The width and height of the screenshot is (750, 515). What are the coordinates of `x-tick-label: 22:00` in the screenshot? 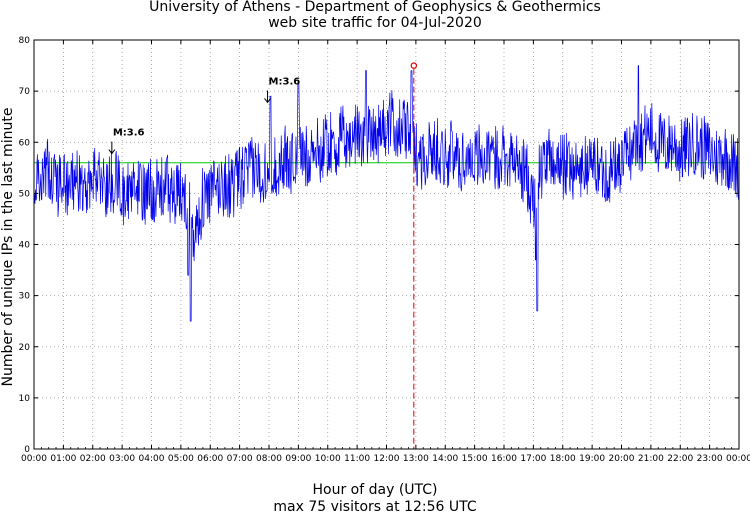 It's located at (680, 459).